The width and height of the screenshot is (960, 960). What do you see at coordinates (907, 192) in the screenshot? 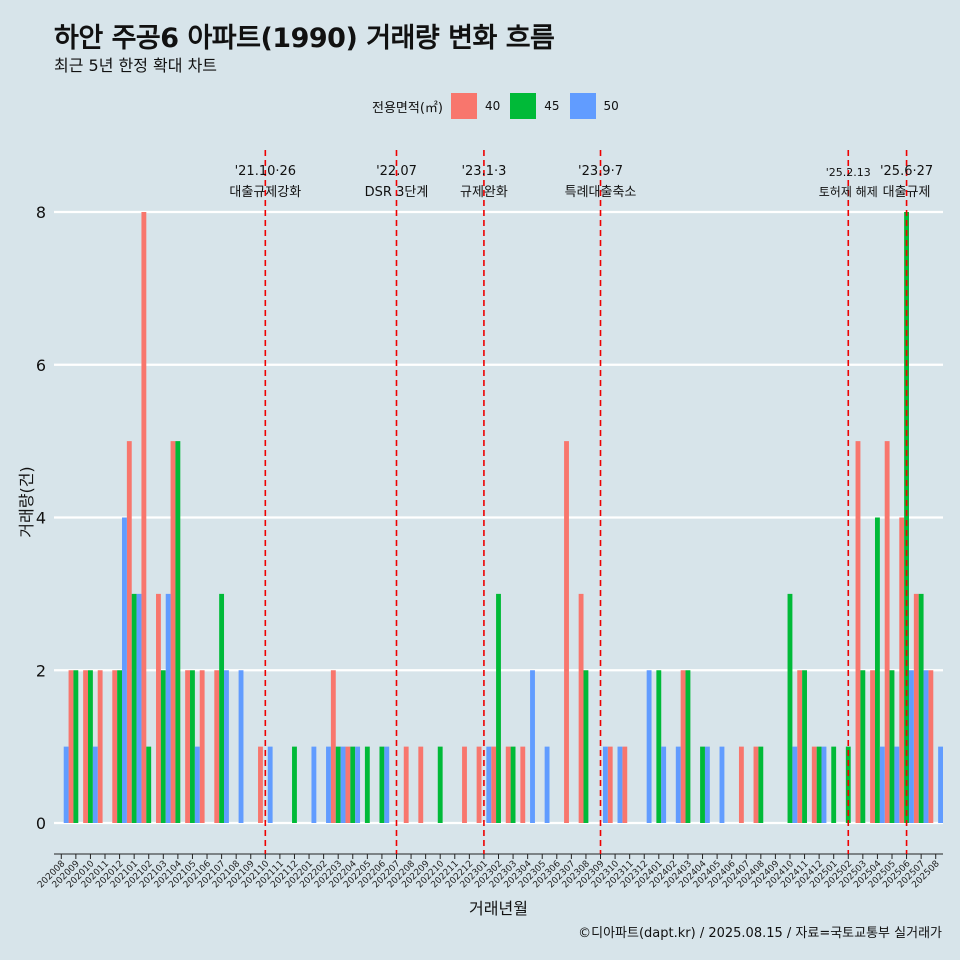
I see `event-name-label: 대출규제` at bounding box center [907, 192].